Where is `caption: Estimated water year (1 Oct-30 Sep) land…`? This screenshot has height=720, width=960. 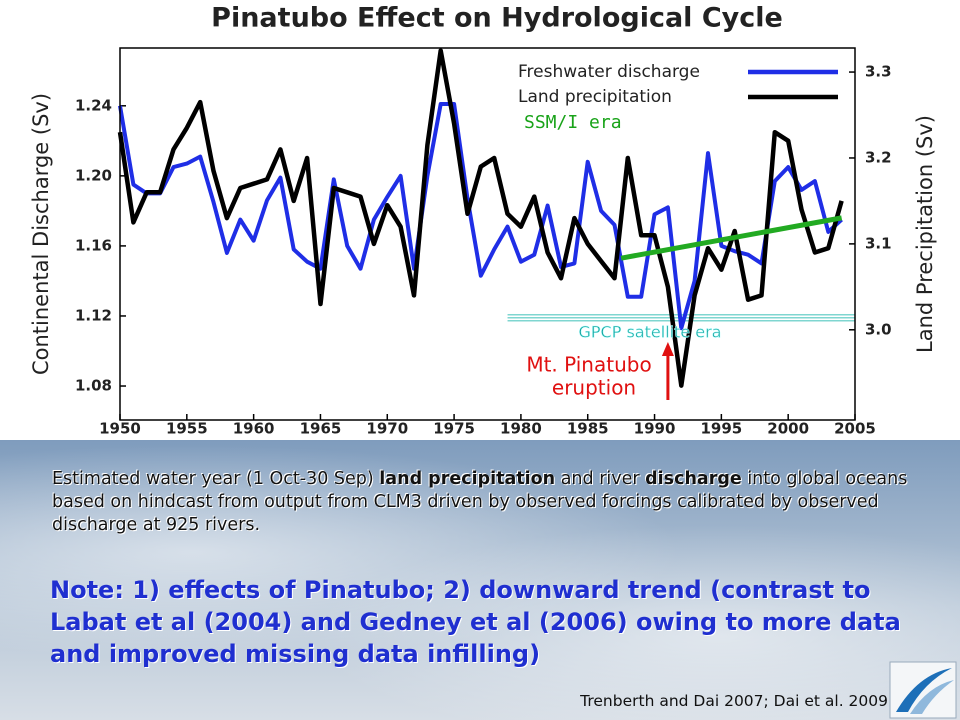 caption: Estimated water year (1 Oct-30 Sep) land… is located at coordinates (487, 502).